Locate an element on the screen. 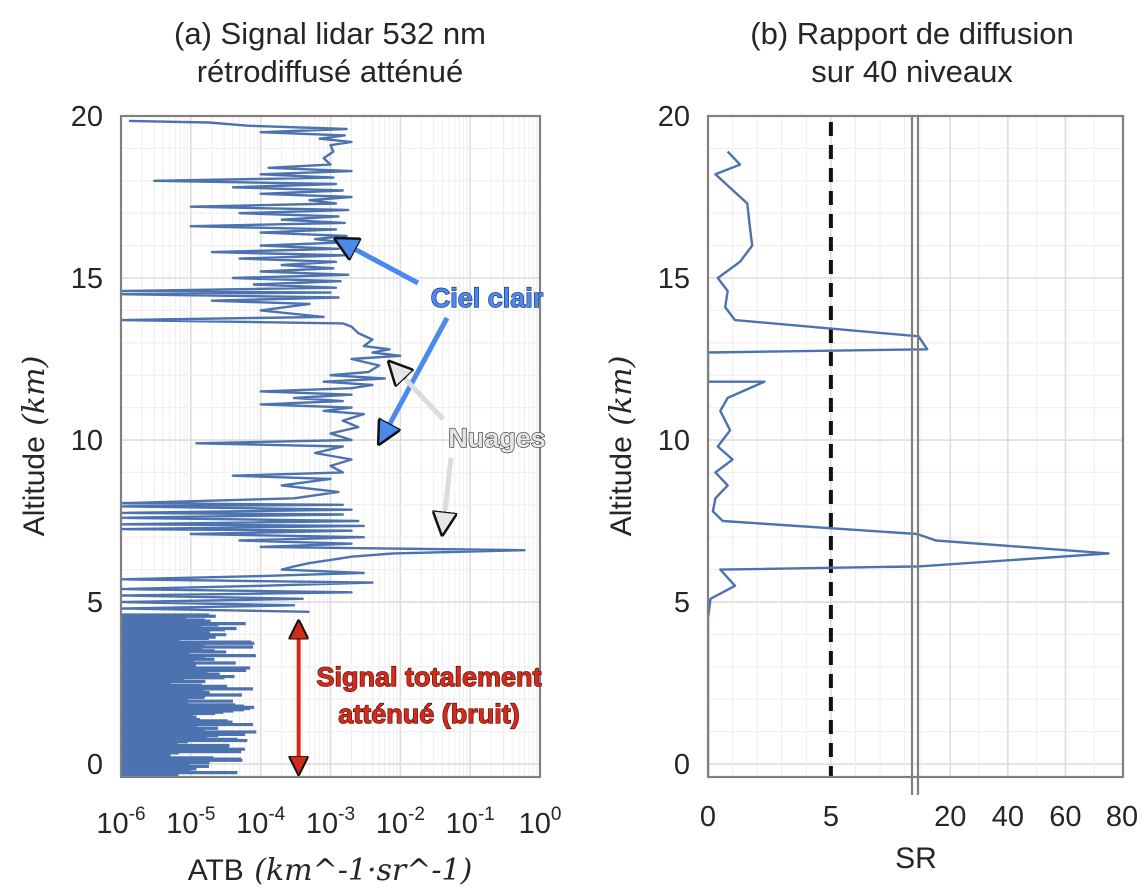  atb-noise-bars is located at coordinates (189, 695).